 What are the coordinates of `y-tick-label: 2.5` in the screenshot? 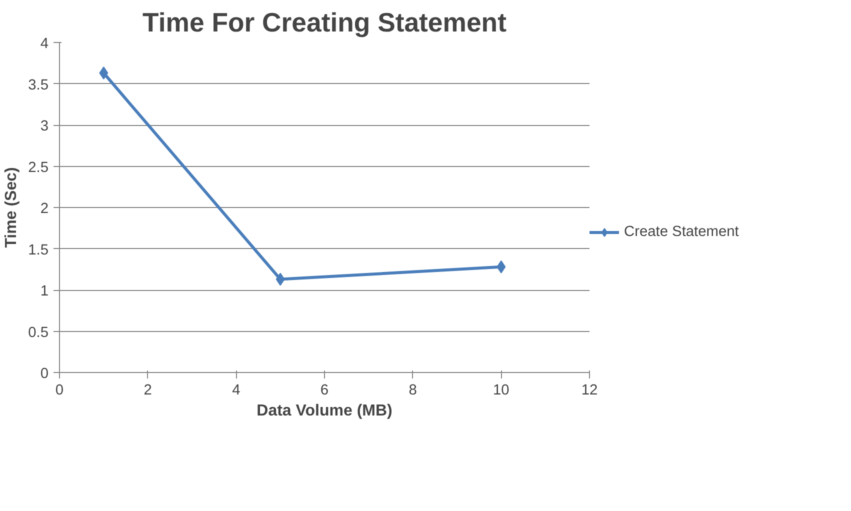 It's located at (38, 168).